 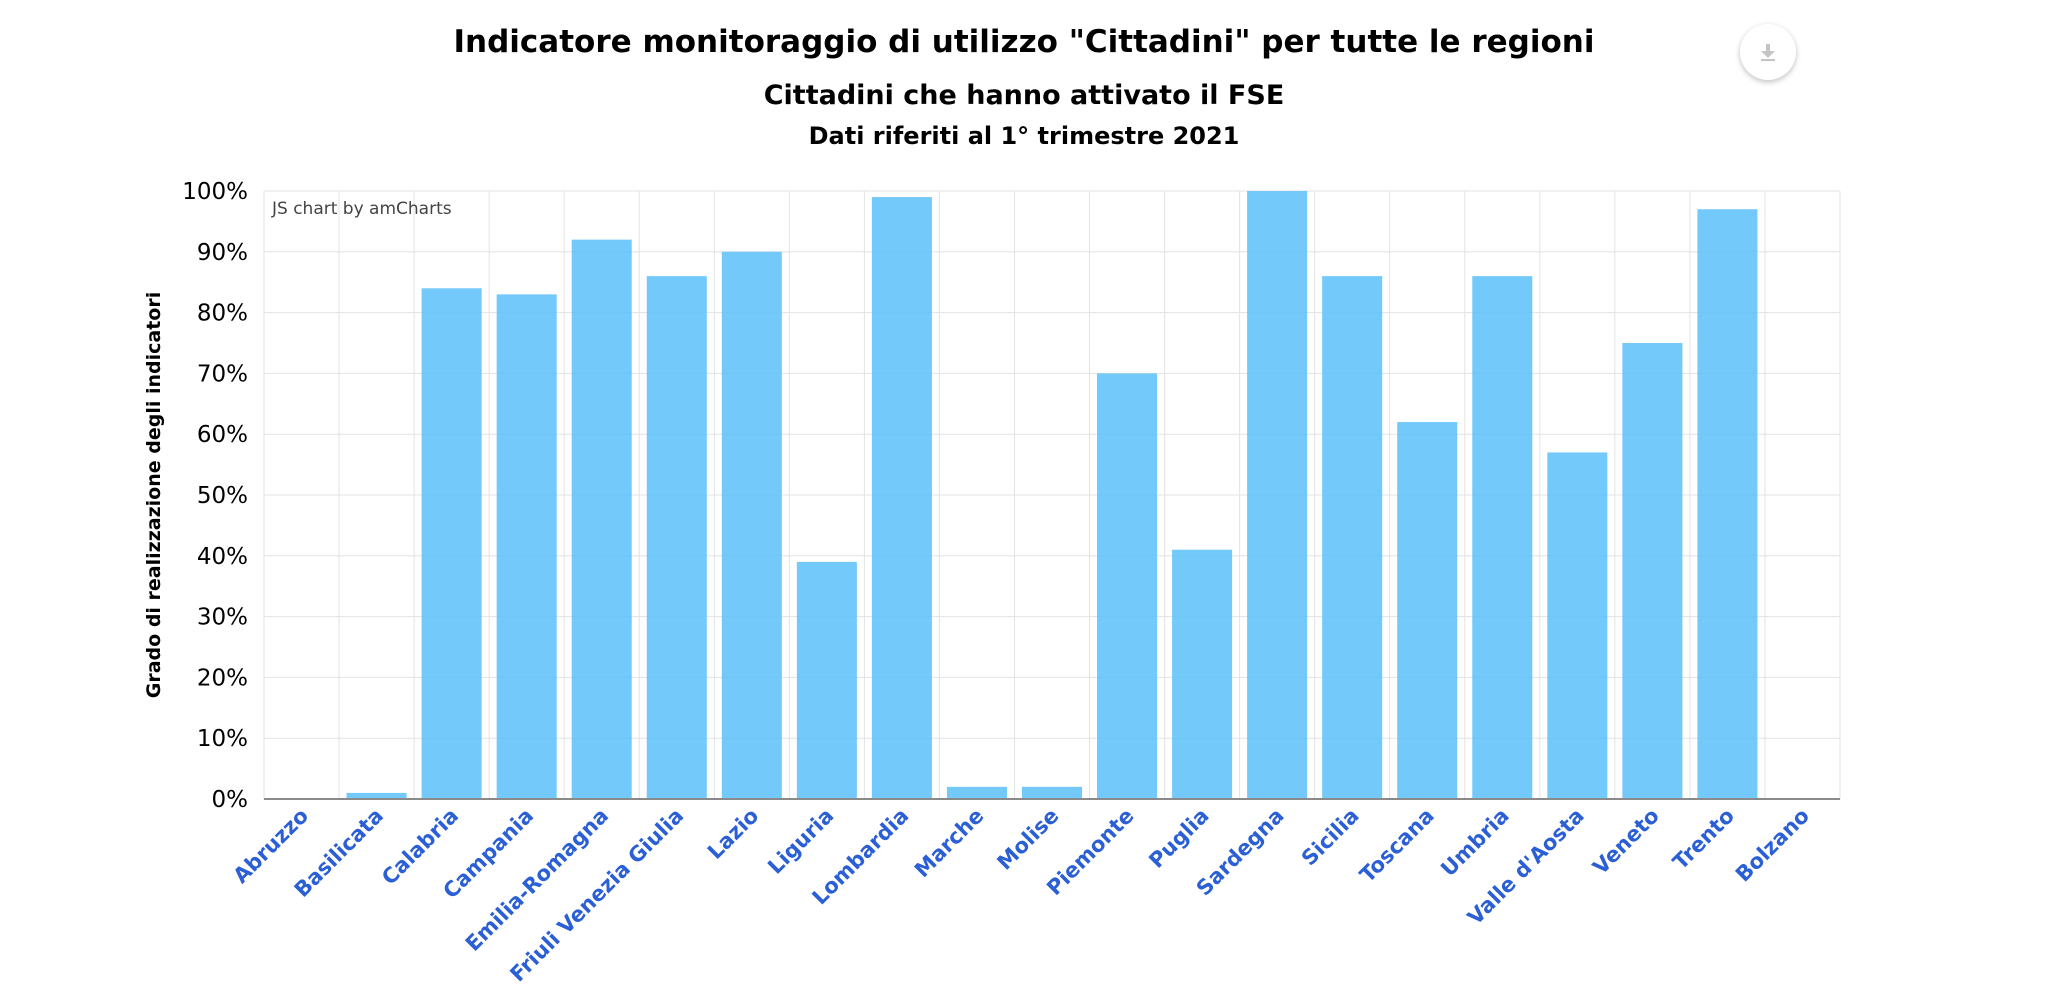 I want to click on x-tick-label: Molise, so click(x=1027, y=839).